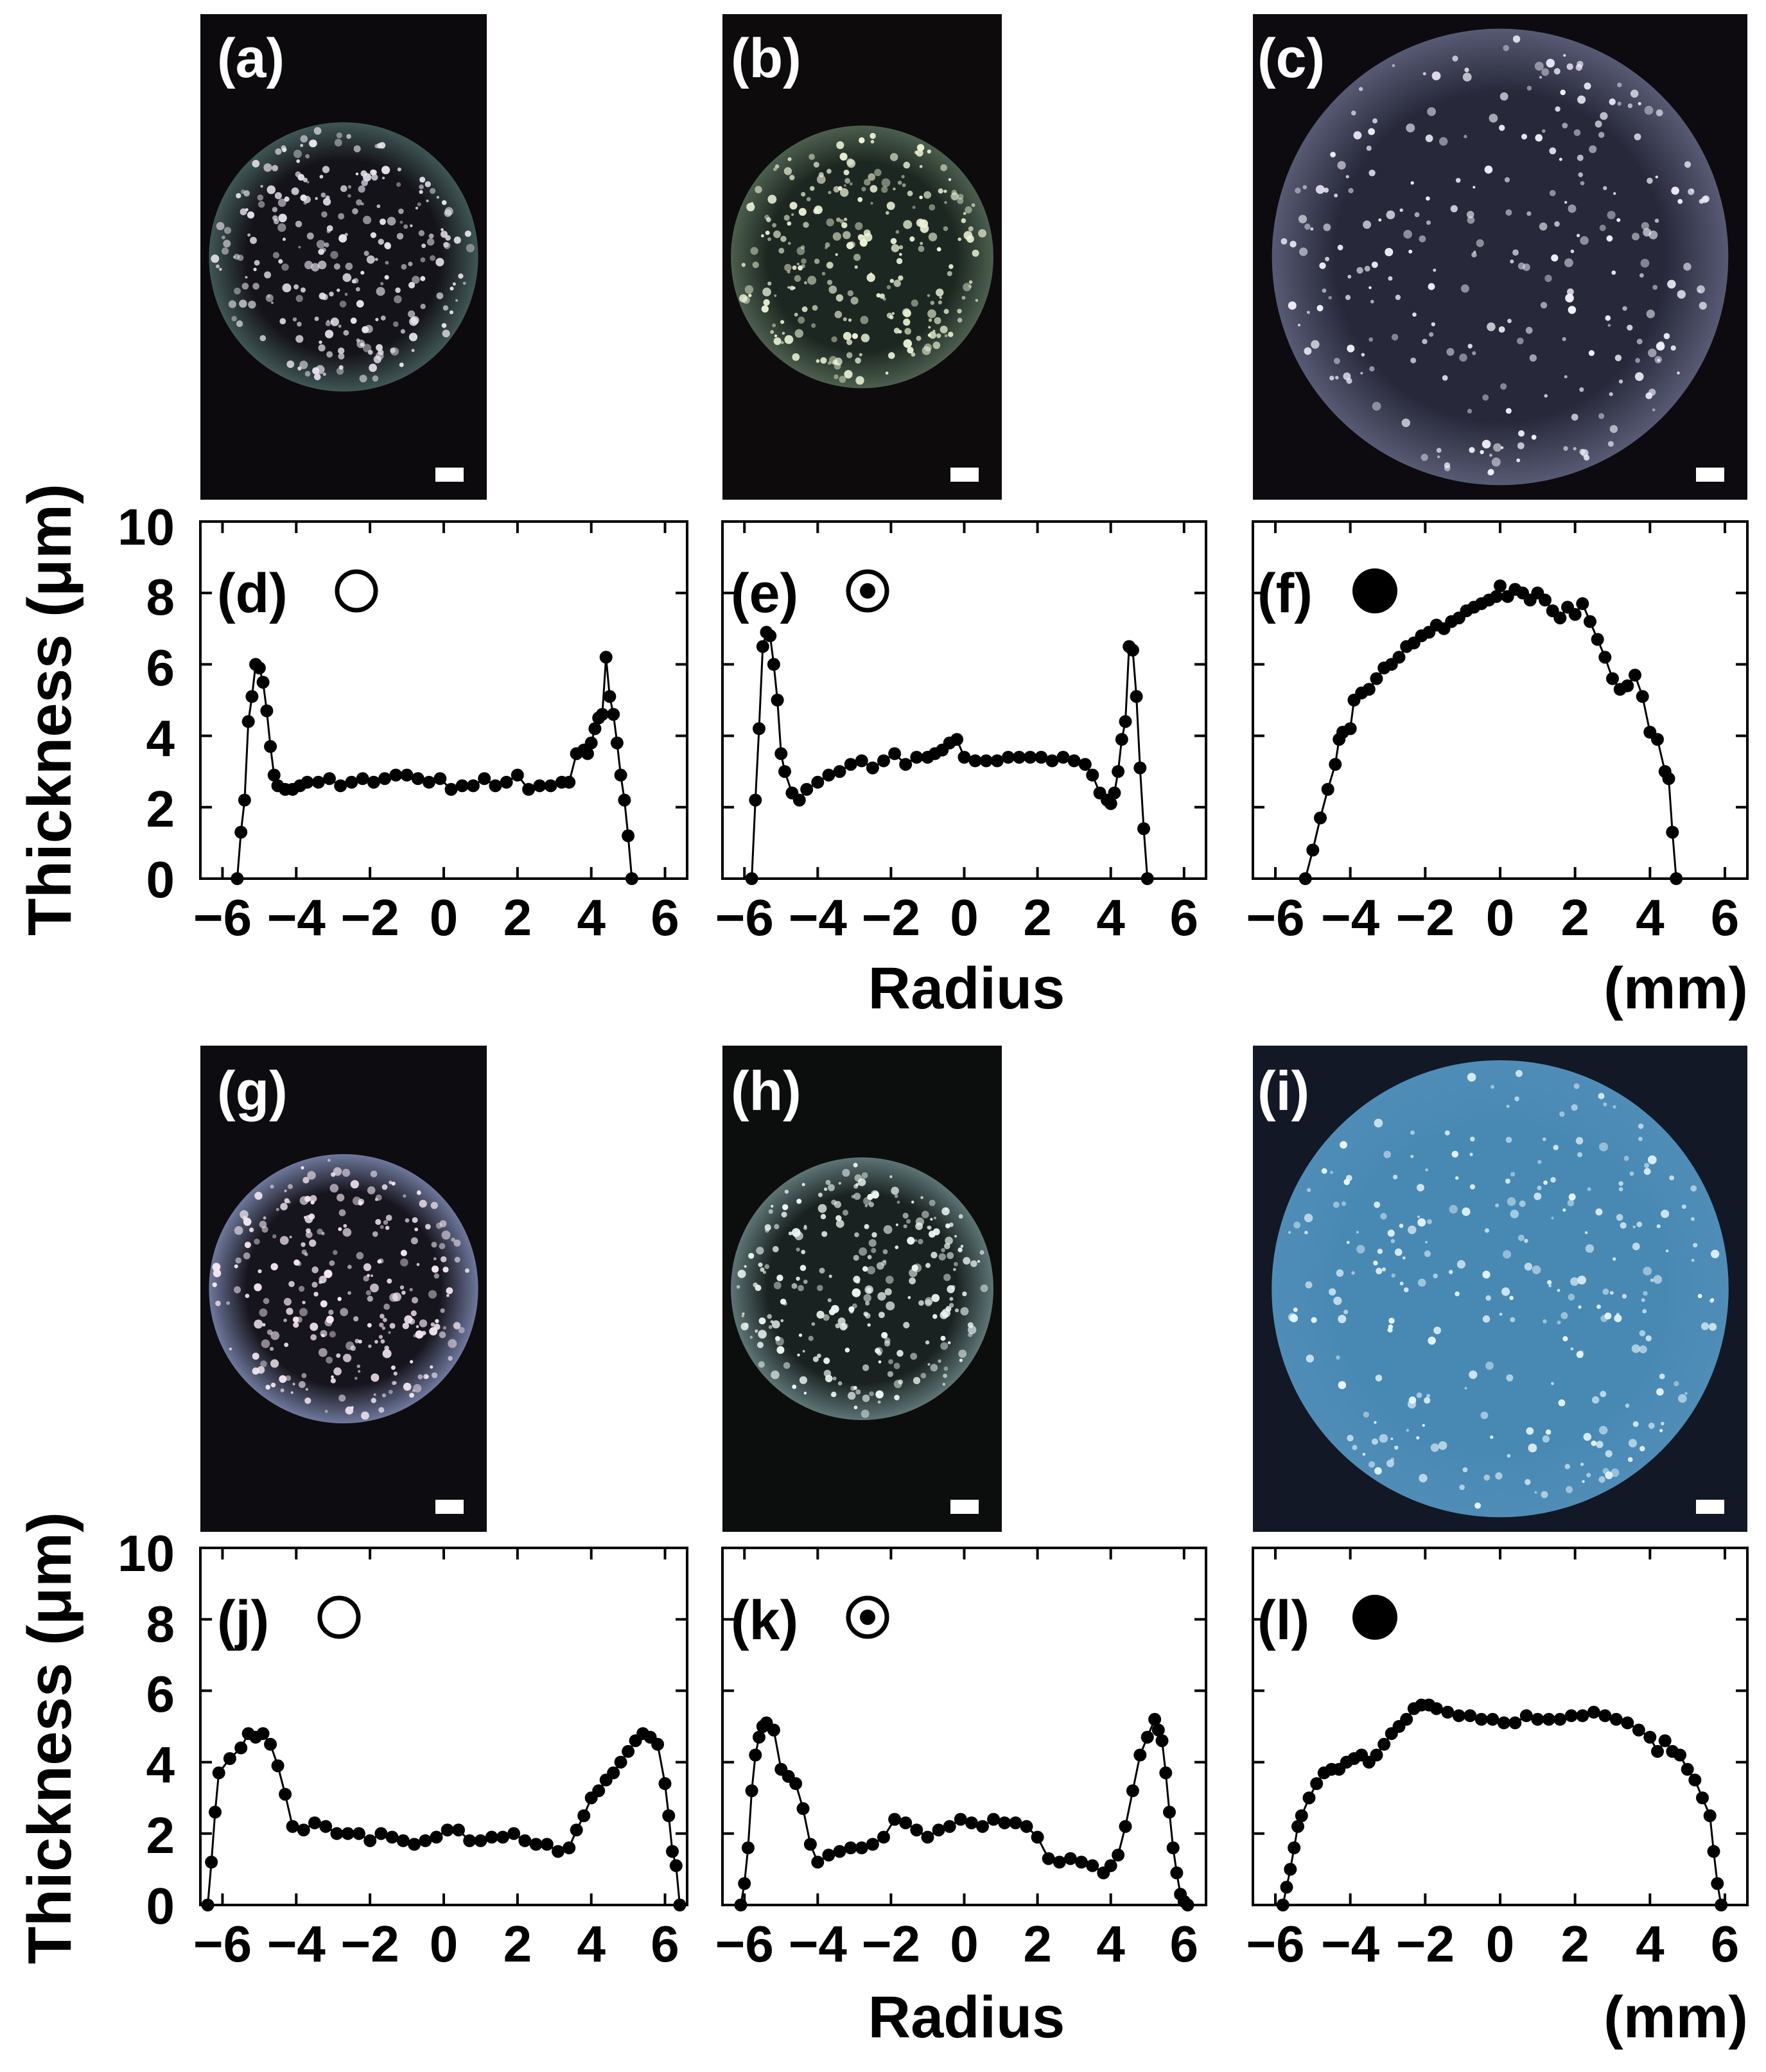 The height and width of the screenshot is (2072, 1766). What do you see at coordinates (862, 257) in the screenshot?
I see `photo-panel-b` at bounding box center [862, 257].